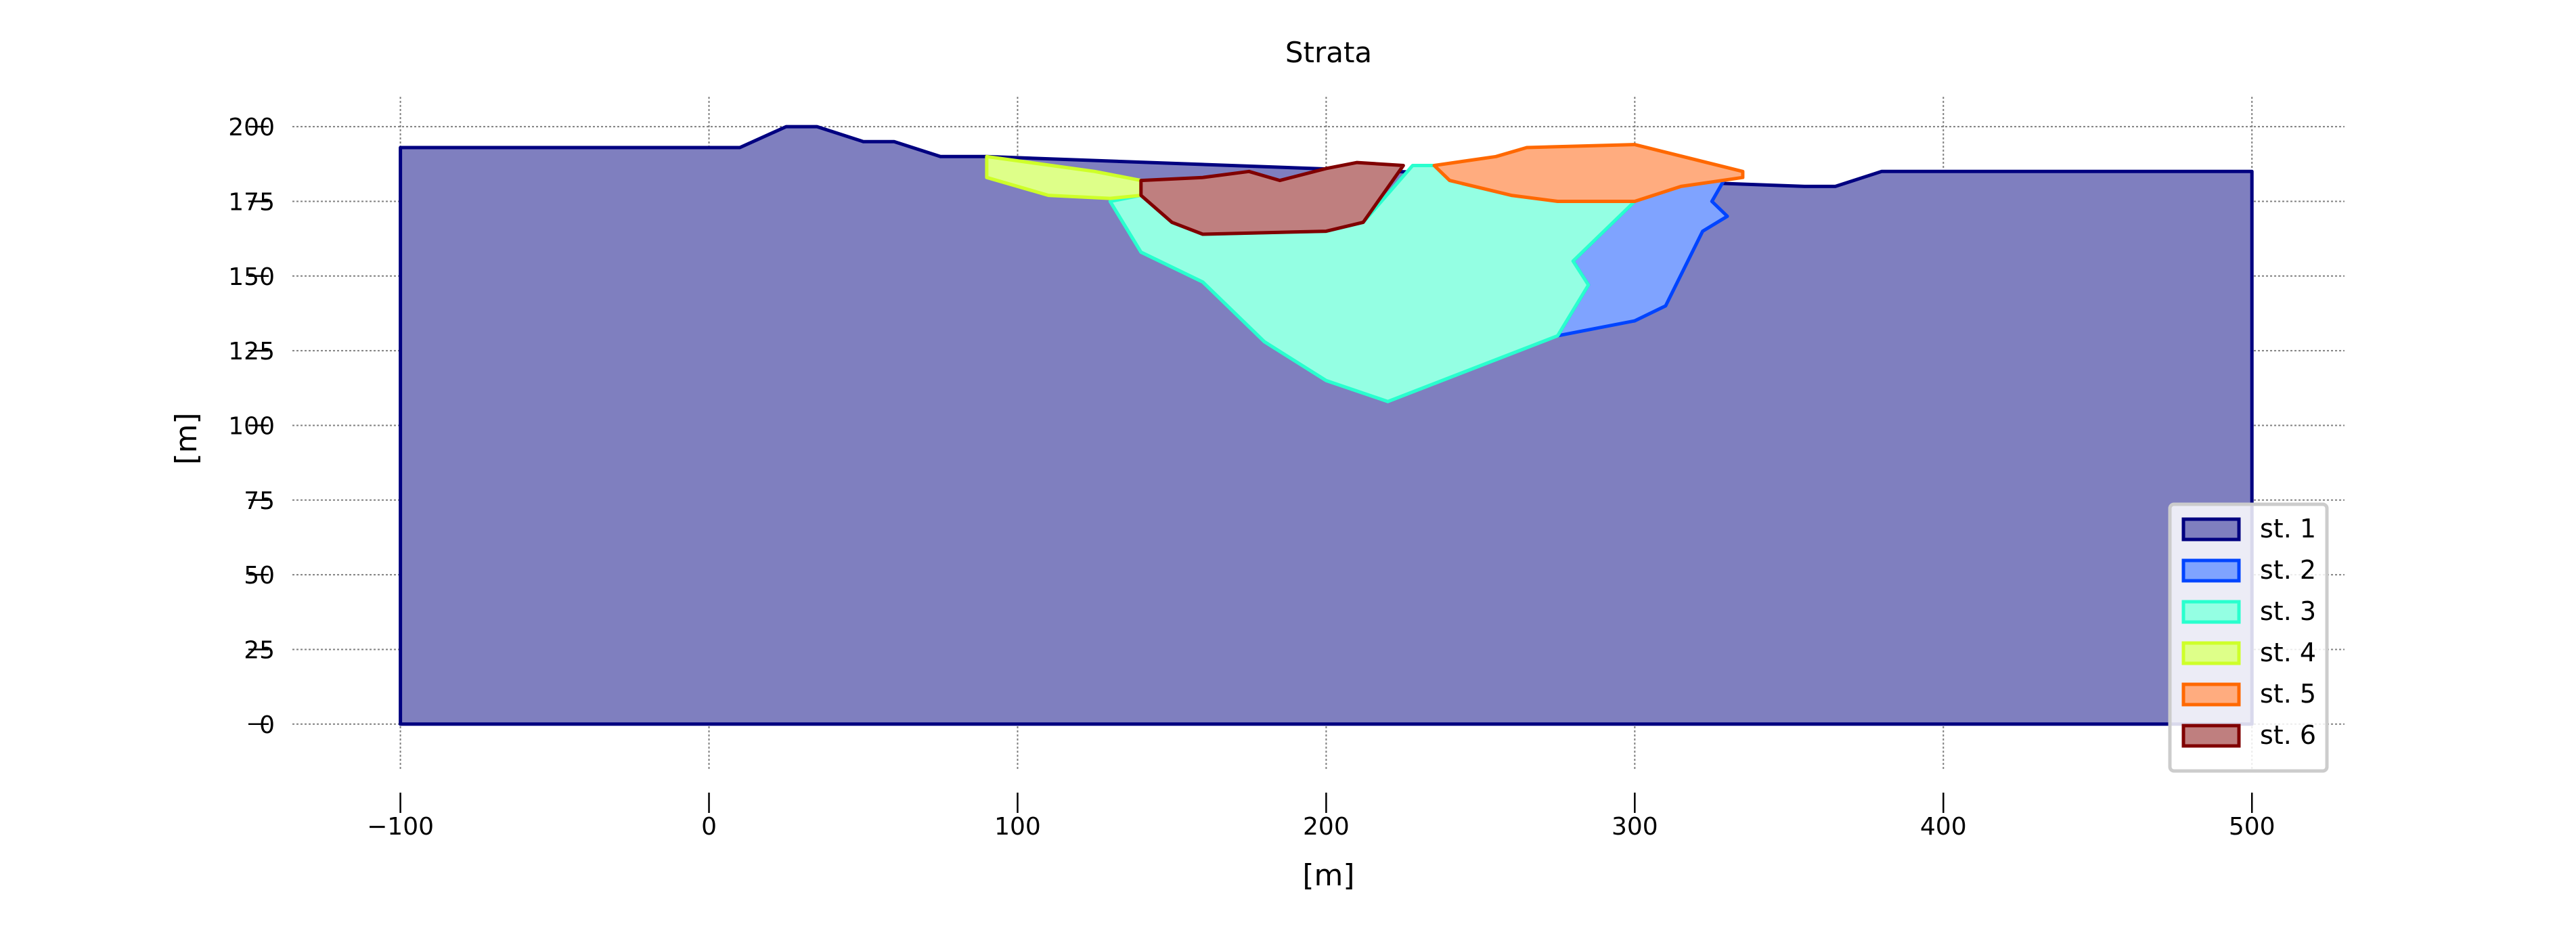 The height and width of the screenshot is (928, 2576). Describe the element at coordinates (1326, 827) in the screenshot. I see `x-tick-label-3: 200` at that location.